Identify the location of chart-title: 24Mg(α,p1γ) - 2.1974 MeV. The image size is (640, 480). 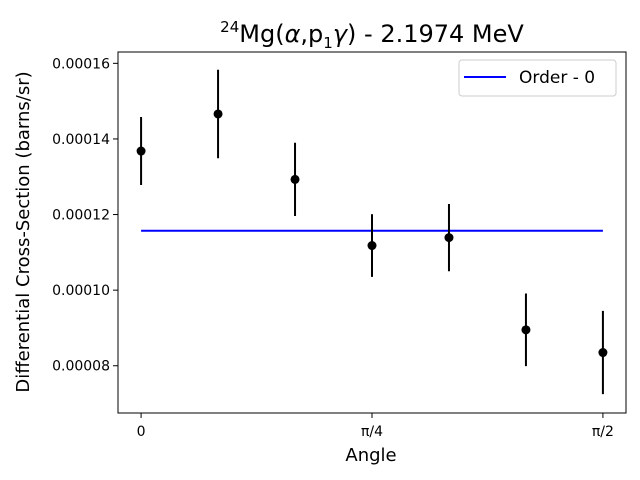
(372, 35).